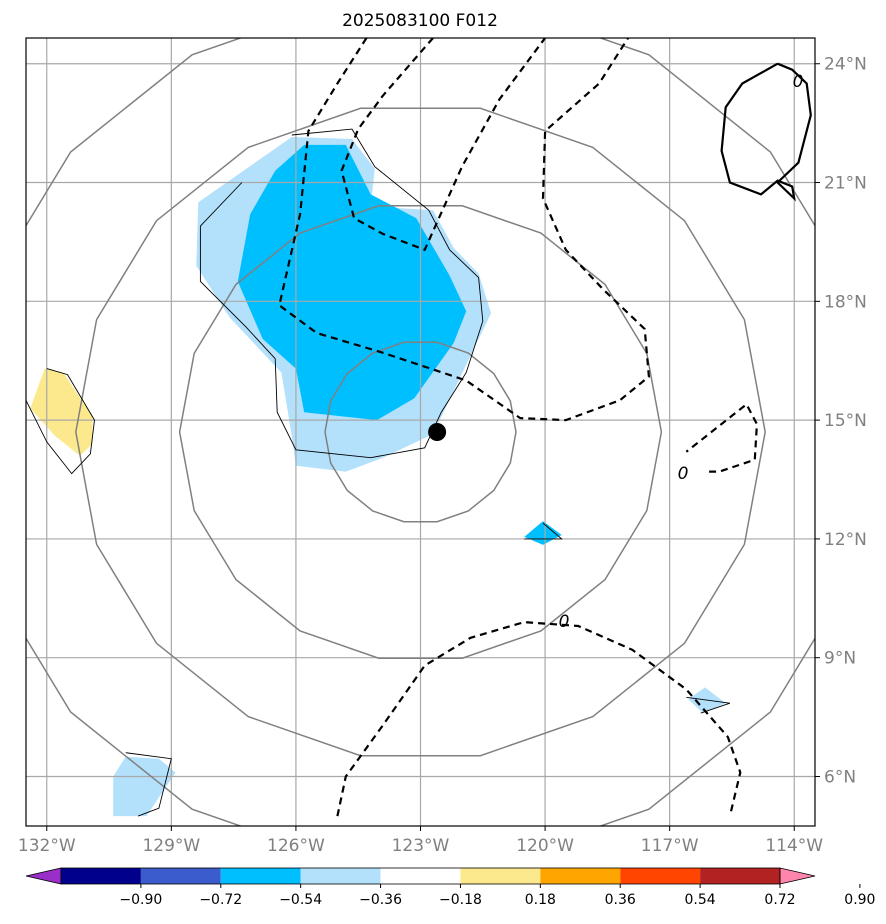  Describe the element at coordinates (620, 900) in the screenshot. I see `colorbar-label-6: 0.36` at that location.